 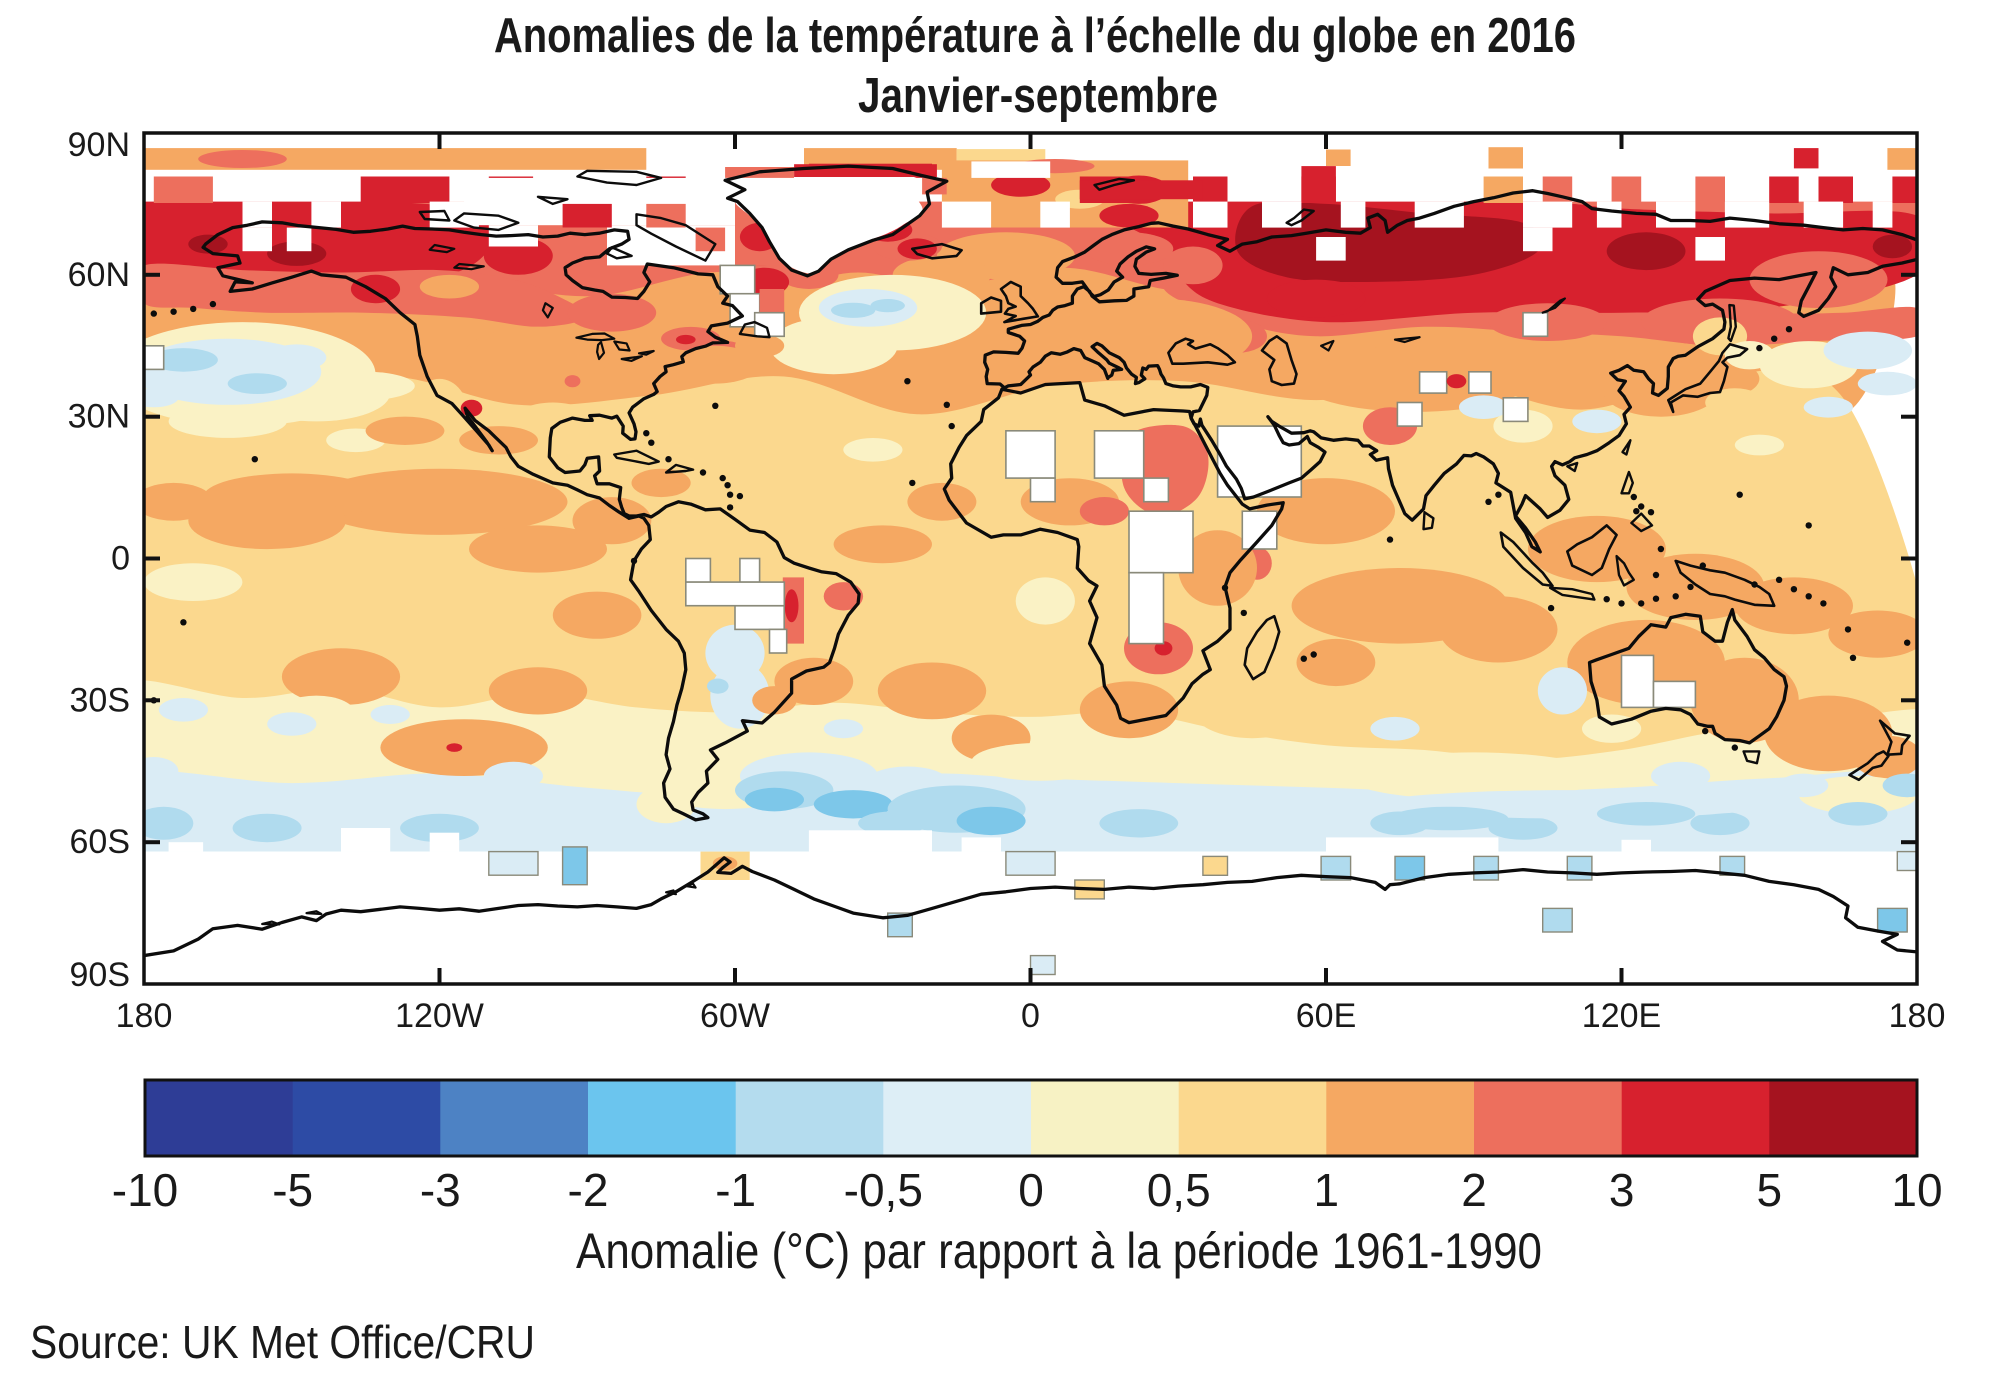 I want to click on svg-text: 120E, so click(x=1621, y=1016).